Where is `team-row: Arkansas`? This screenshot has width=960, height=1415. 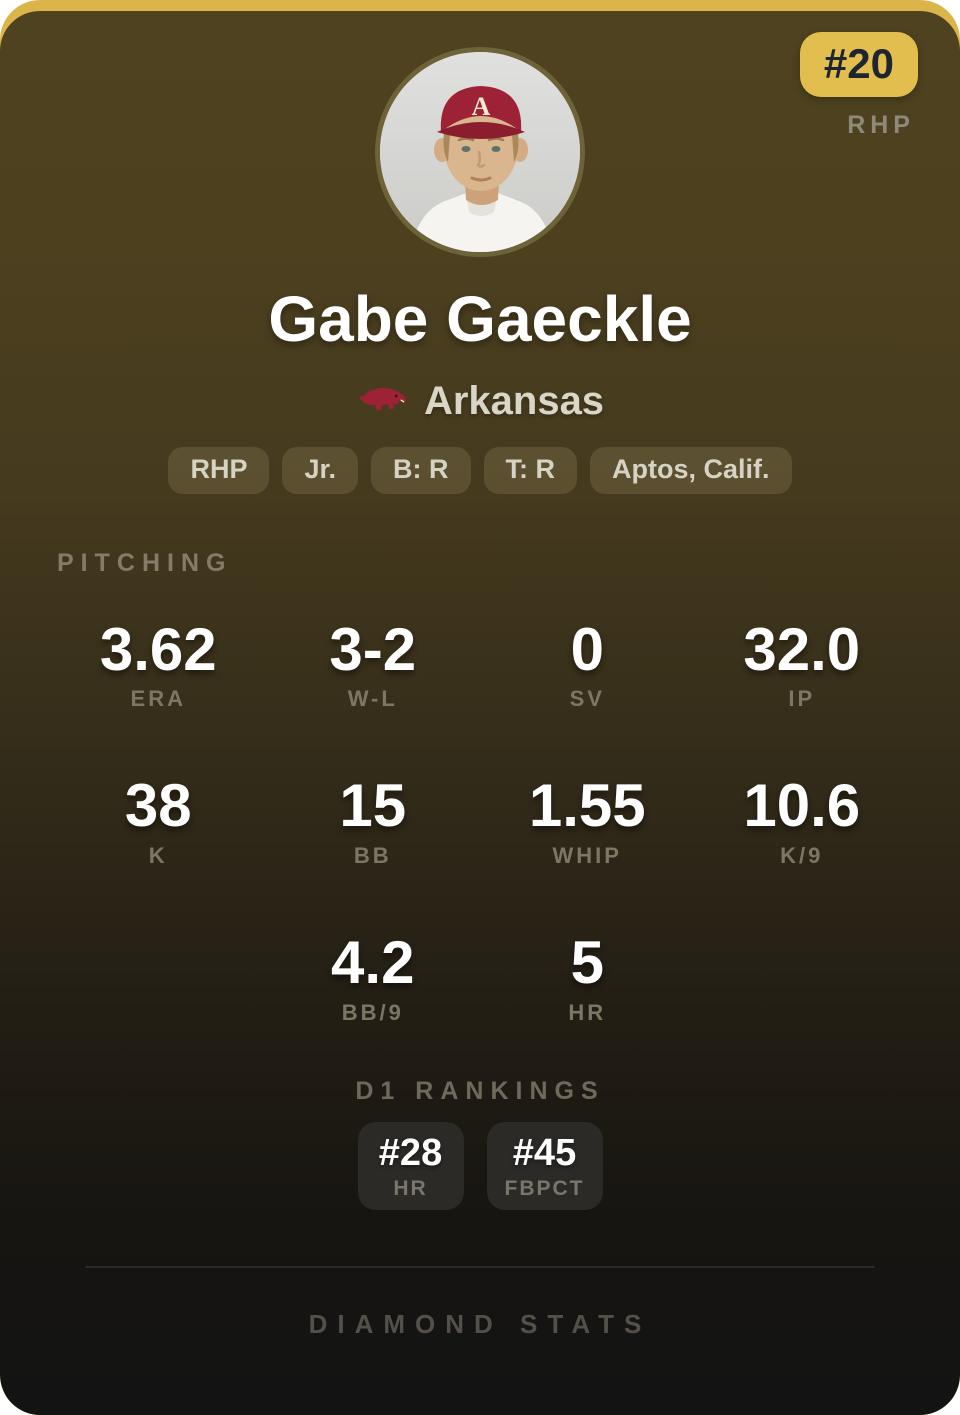
team-row: Arkansas is located at coordinates (480, 401).